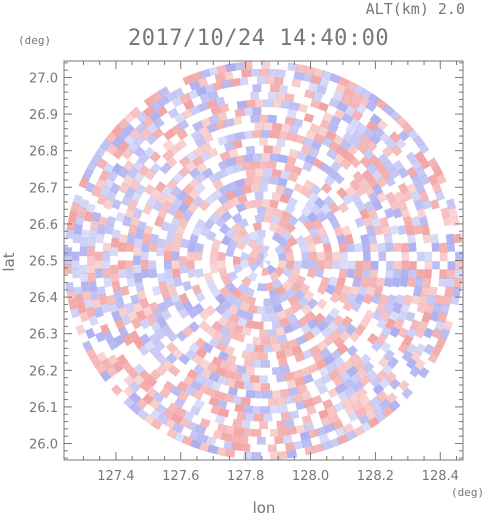  What do you see at coordinates (43, 298) in the screenshot?
I see `y-tick-label: 26.4` at bounding box center [43, 298].